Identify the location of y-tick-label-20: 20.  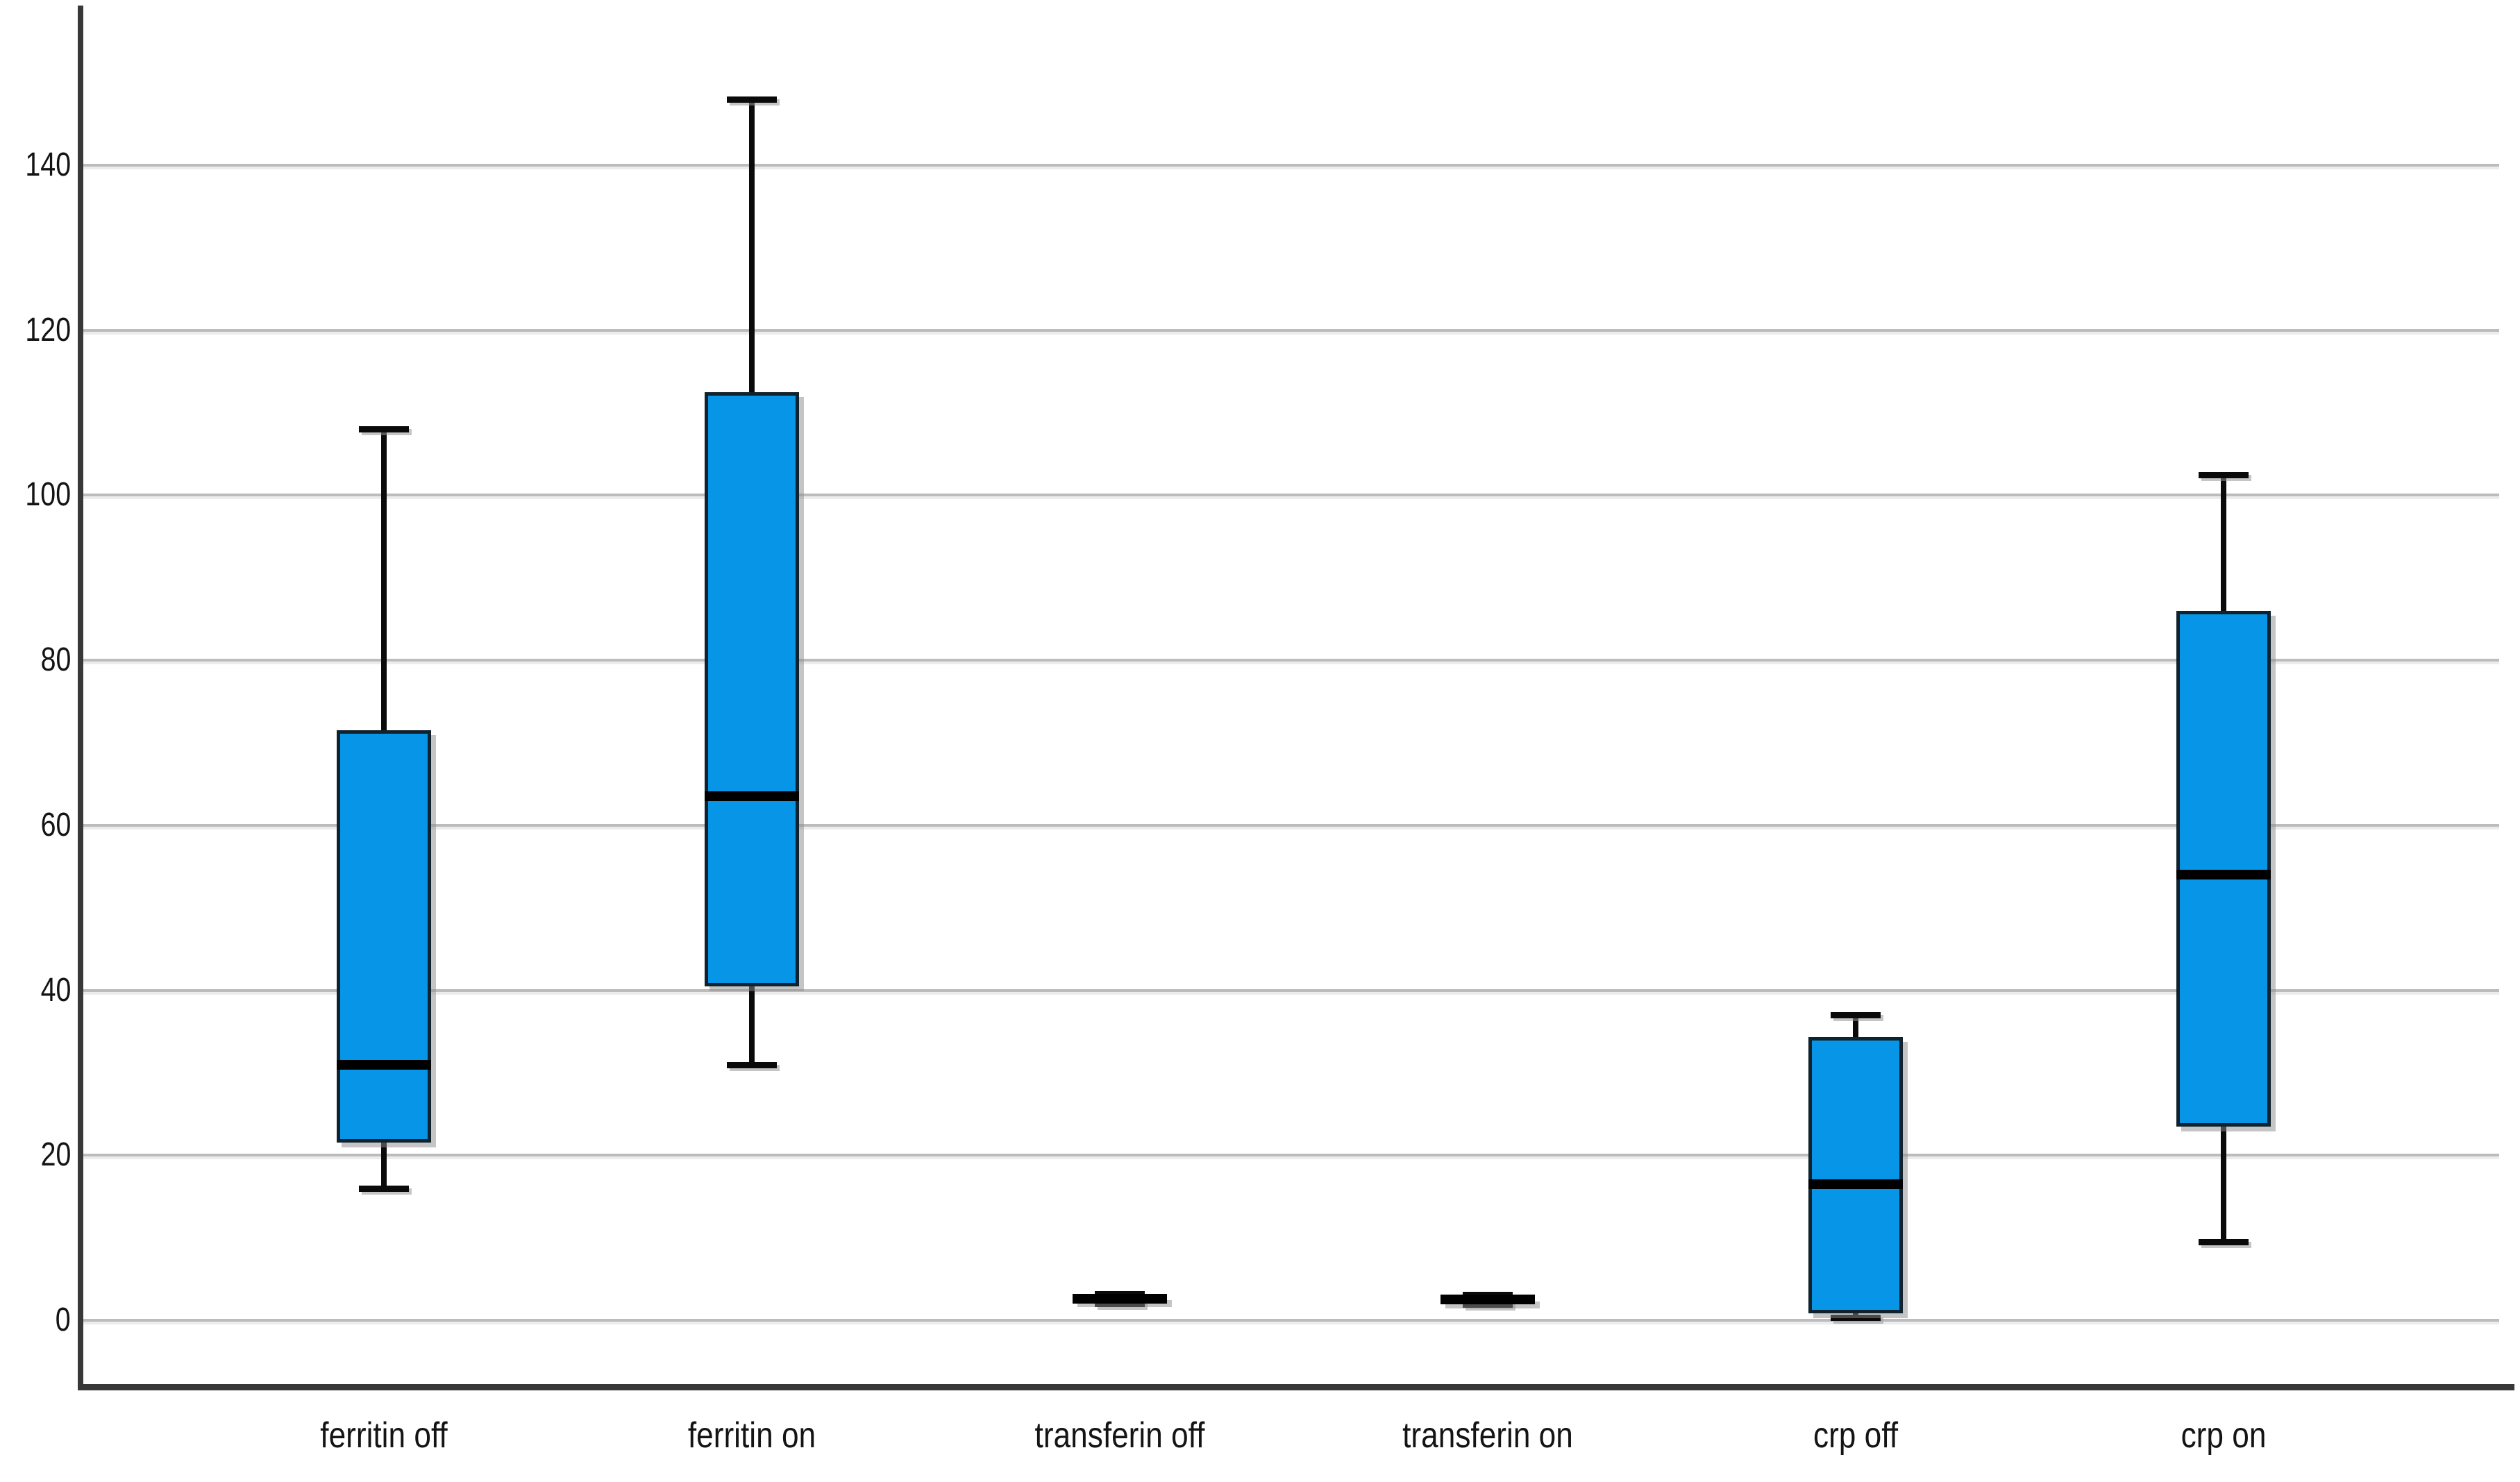
(55, 1155).